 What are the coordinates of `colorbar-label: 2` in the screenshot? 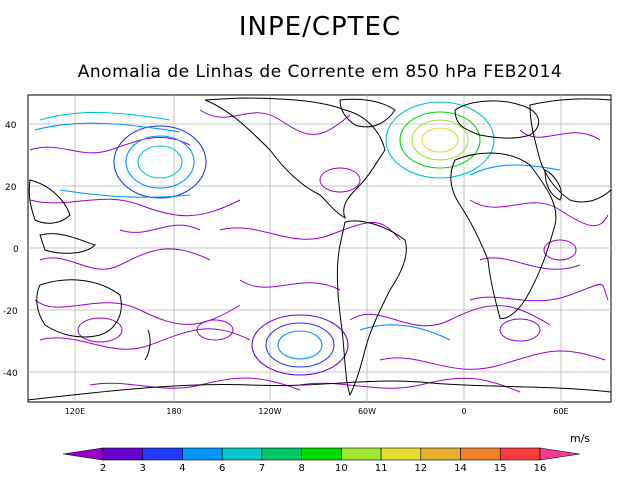 It's located at (103, 468).